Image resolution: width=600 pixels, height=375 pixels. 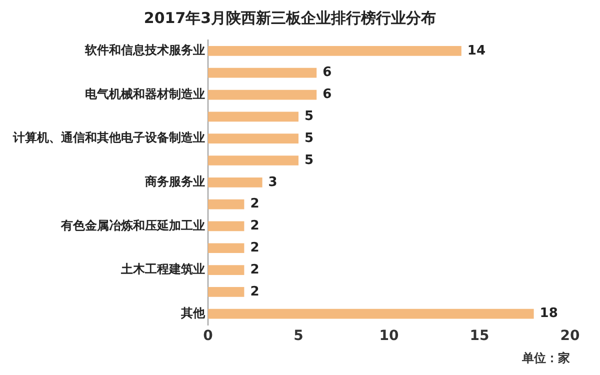 I want to click on x-tick-label: 0, so click(x=208, y=336).